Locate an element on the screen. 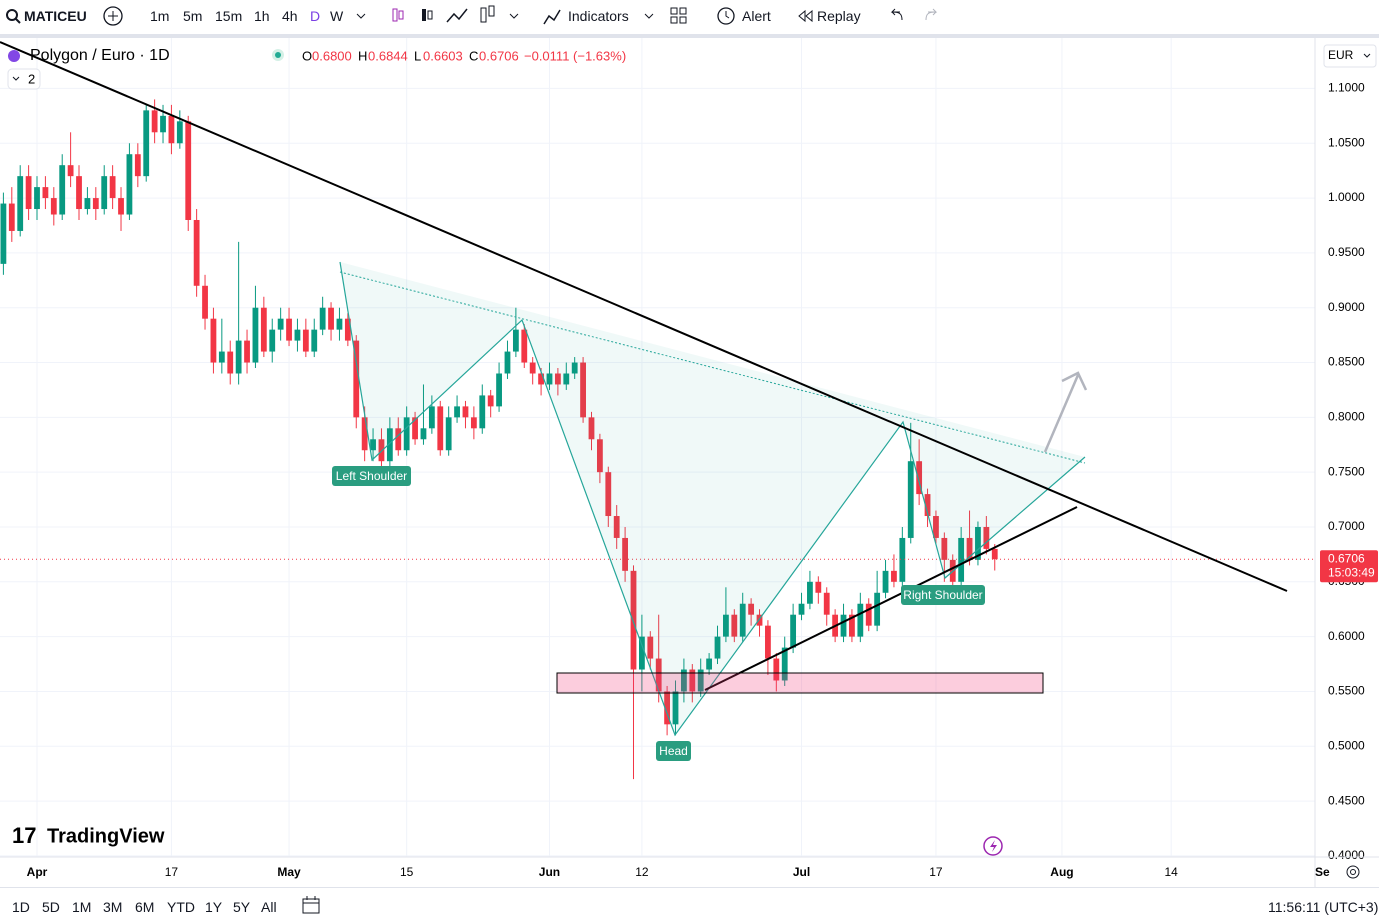 This screenshot has width=1379, height=923. y-tick-label: 0.9500 is located at coordinates (1346, 252).